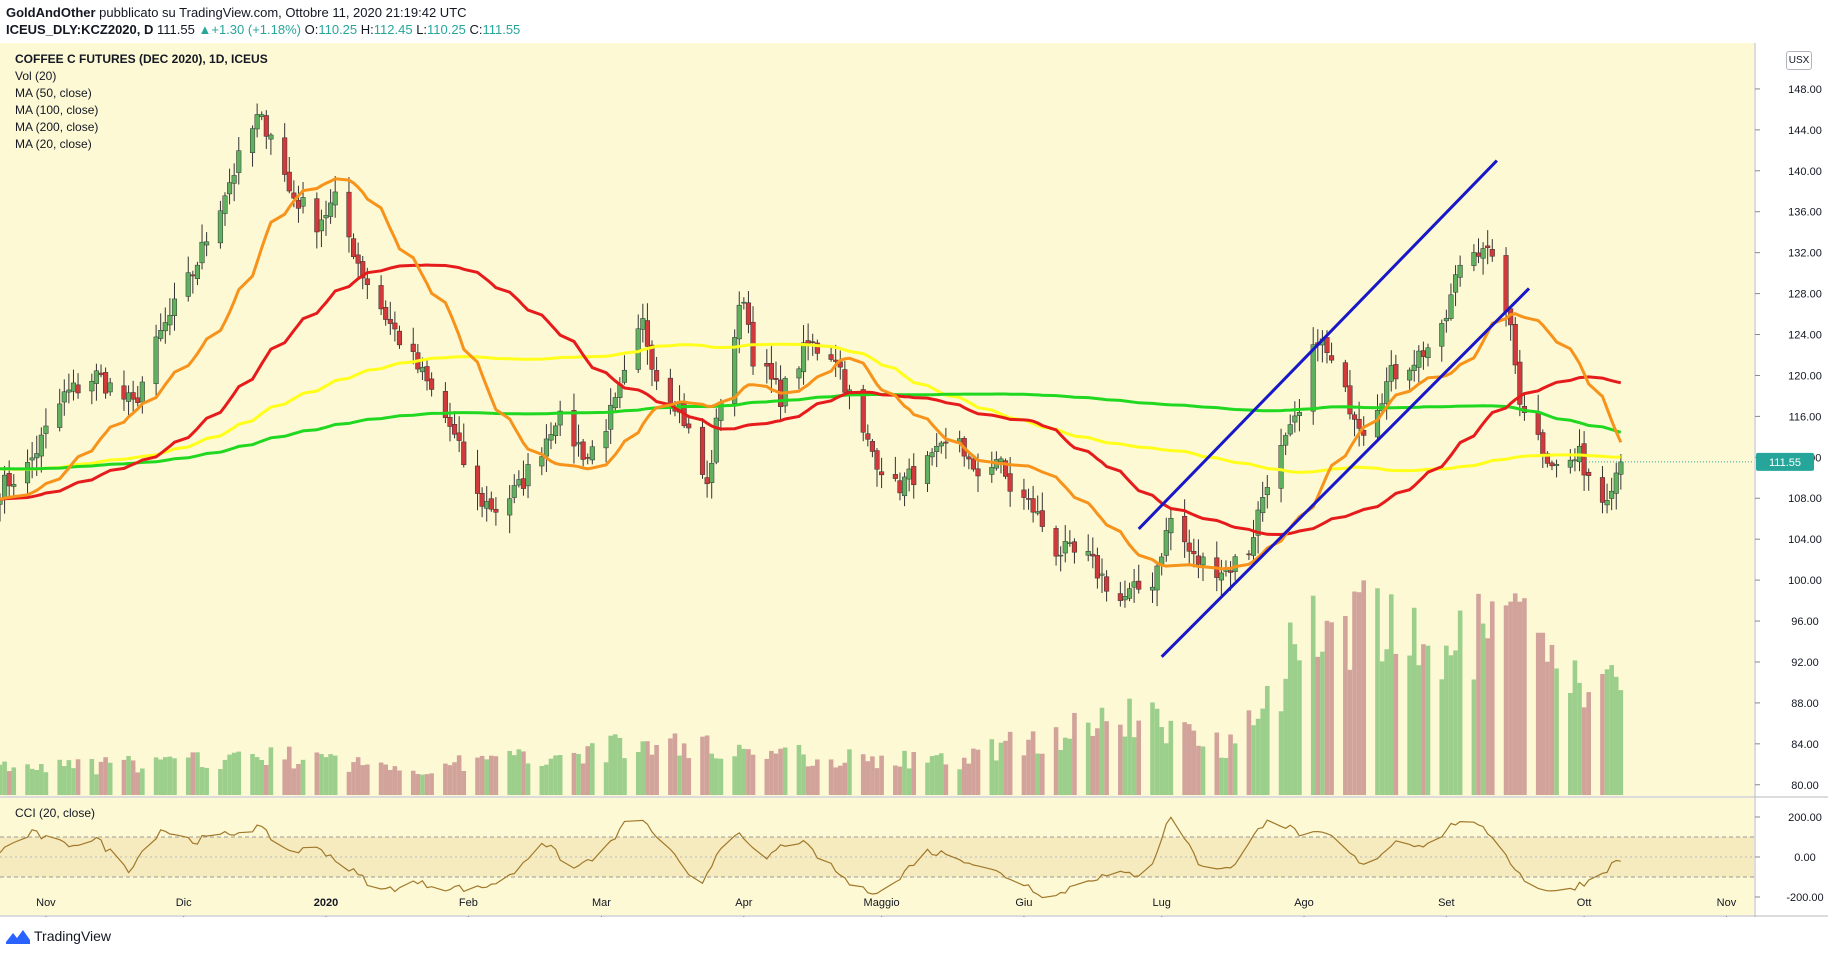 The width and height of the screenshot is (1828, 955). I want to click on price-tick-label: 136.00, so click(1805, 213).